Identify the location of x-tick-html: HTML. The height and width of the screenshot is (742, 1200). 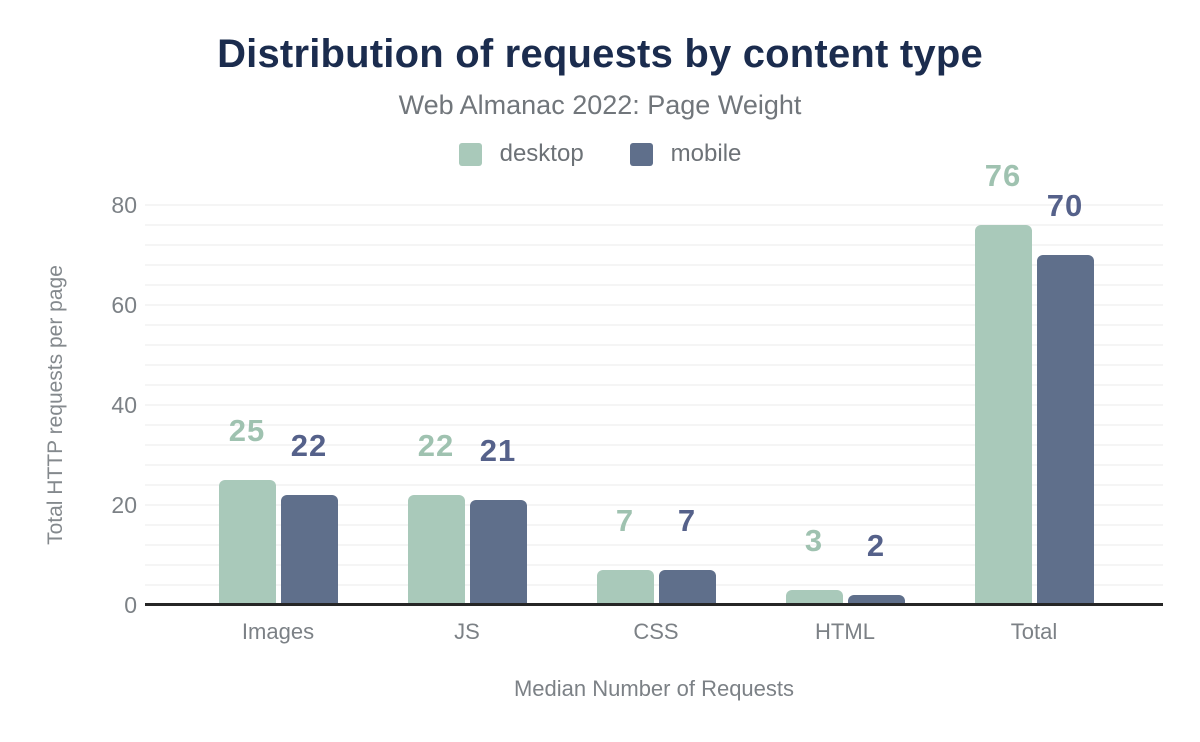
(845, 631).